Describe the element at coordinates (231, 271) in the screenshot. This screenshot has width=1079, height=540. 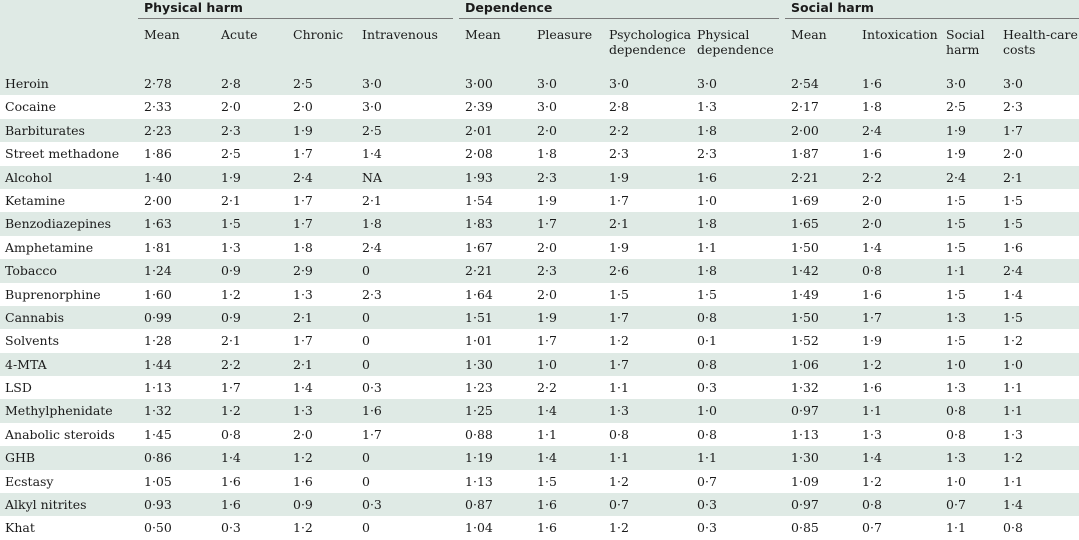
I see `table-cell: 0·9` at that location.